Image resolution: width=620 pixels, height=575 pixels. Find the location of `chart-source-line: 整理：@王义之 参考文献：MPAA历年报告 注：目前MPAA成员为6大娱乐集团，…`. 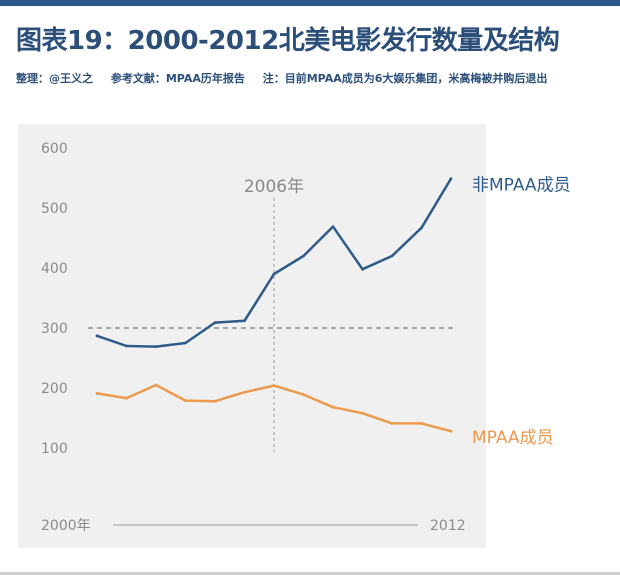

chart-source-line: 整理：@王义之 参考文献：MPAA历年报告 注：目前MPAA成员为6大娱乐集团，… is located at coordinates (288, 78).